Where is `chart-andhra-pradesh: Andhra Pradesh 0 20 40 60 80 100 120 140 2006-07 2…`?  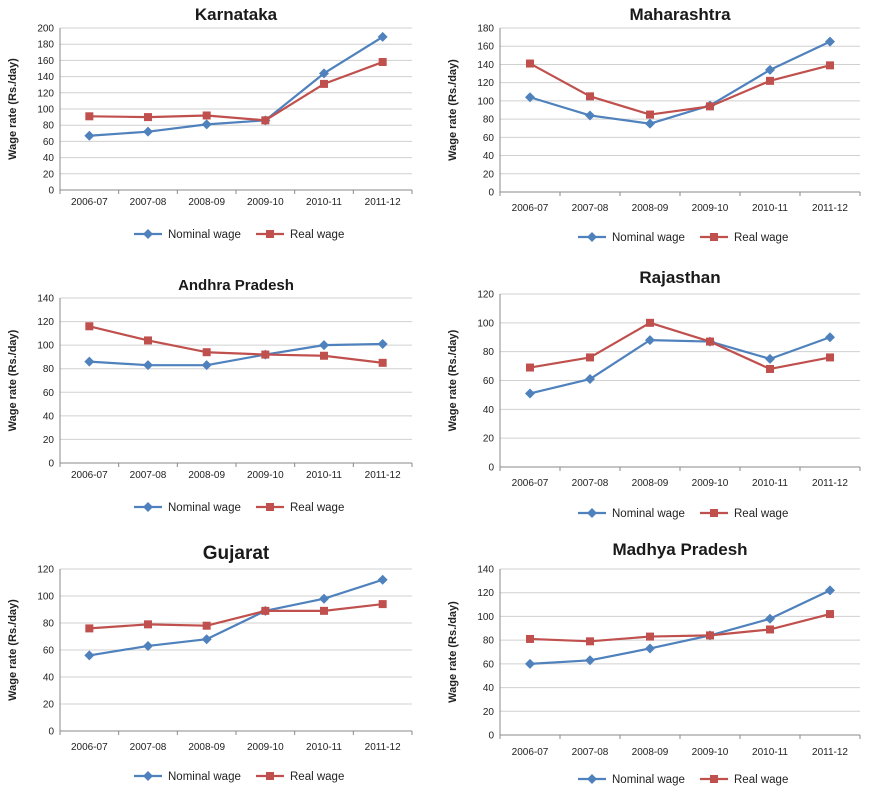 chart-andhra-pradesh: Andhra Pradesh 0 20 40 60 80 100 120 140 2006-07 2… is located at coordinates (210, 395).